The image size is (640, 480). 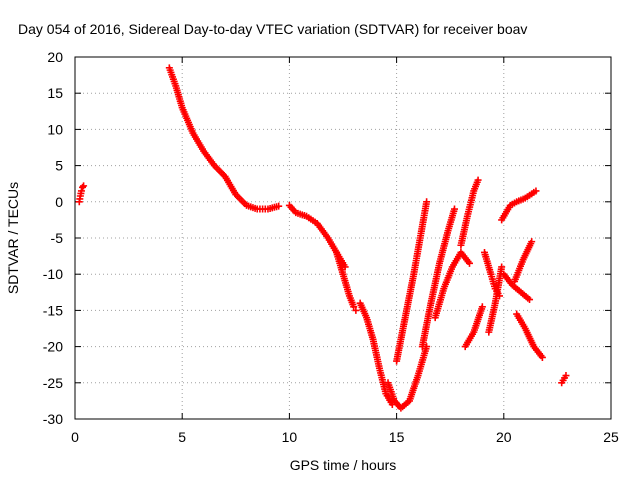 I want to click on y-tick-label: -25, so click(x=53, y=383).